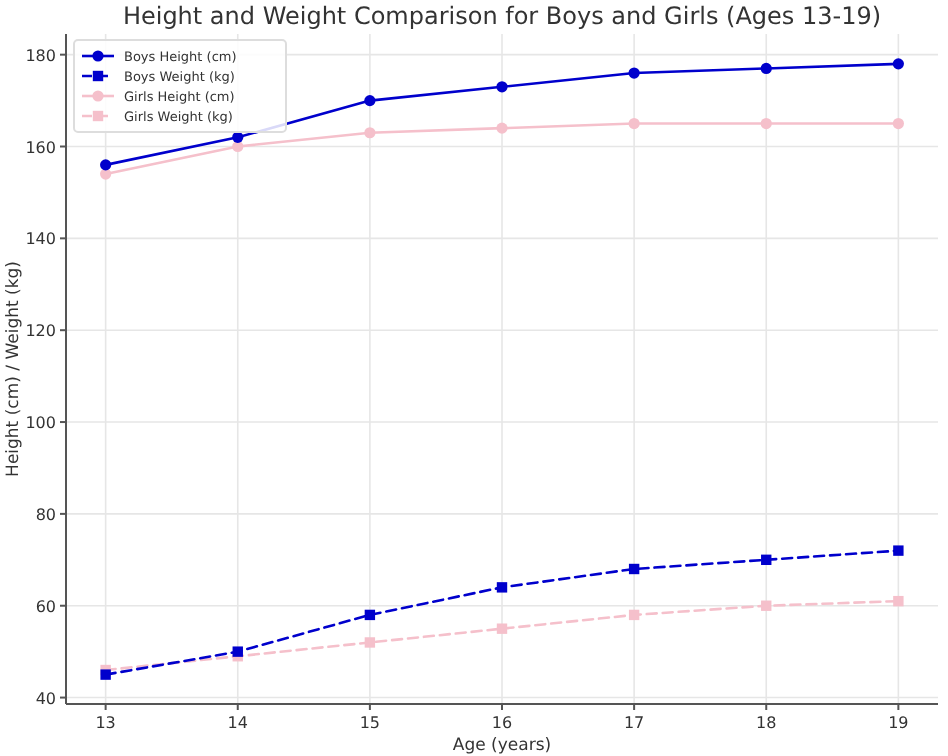 This screenshot has height=756, width=948. I want to click on y-tick-label: 160, so click(40, 147).